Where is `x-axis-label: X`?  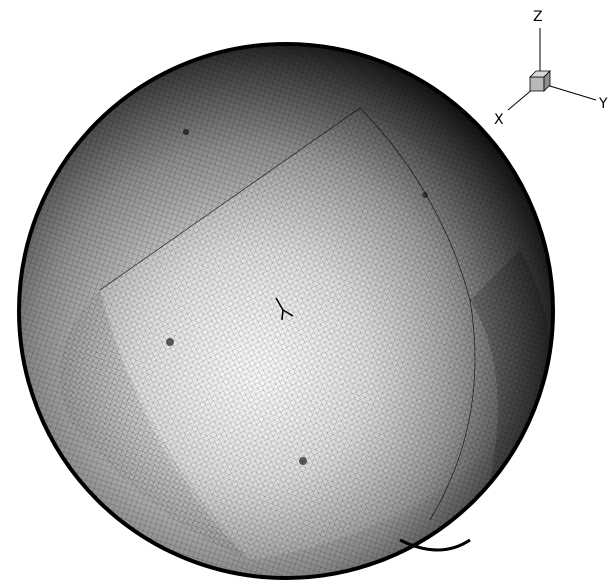
x-axis-label: X is located at coordinates (499, 120).